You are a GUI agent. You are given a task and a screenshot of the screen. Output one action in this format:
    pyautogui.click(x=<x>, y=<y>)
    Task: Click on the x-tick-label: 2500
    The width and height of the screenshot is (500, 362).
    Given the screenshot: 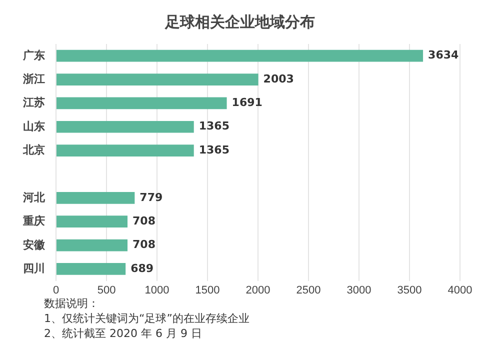 What is the action you would take?
    pyautogui.click(x=308, y=290)
    